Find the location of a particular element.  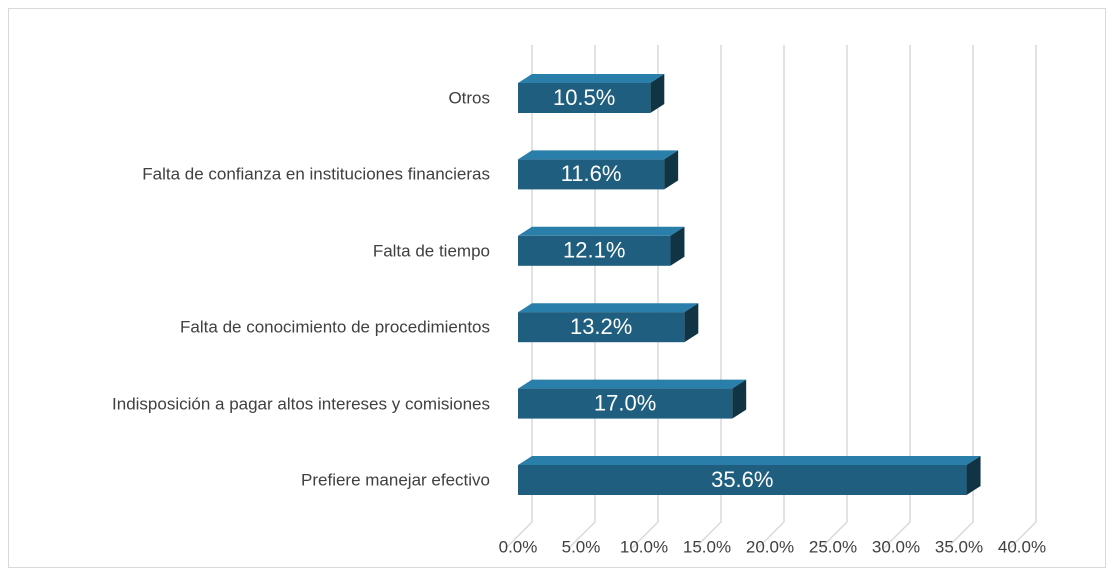

y-tick-label: Otros is located at coordinates (469, 98).